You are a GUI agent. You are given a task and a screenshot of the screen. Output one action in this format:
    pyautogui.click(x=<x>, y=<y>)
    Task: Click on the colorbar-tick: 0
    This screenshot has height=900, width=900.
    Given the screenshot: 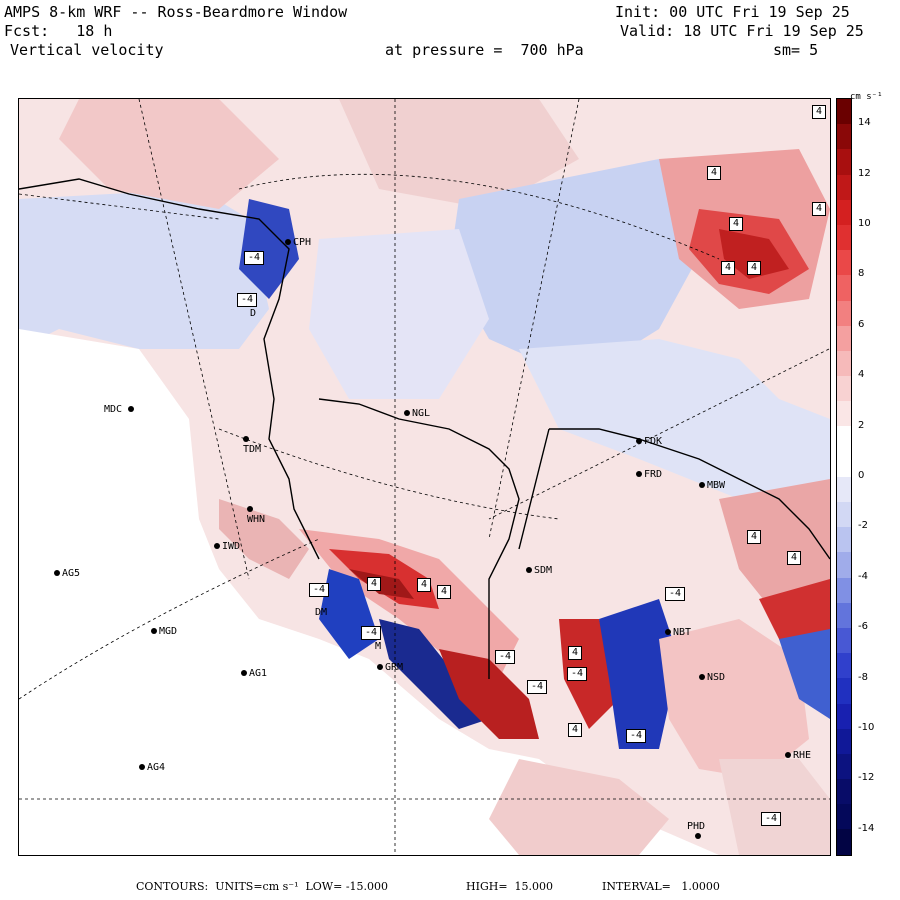 What is the action you would take?
    pyautogui.click(x=861, y=475)
    